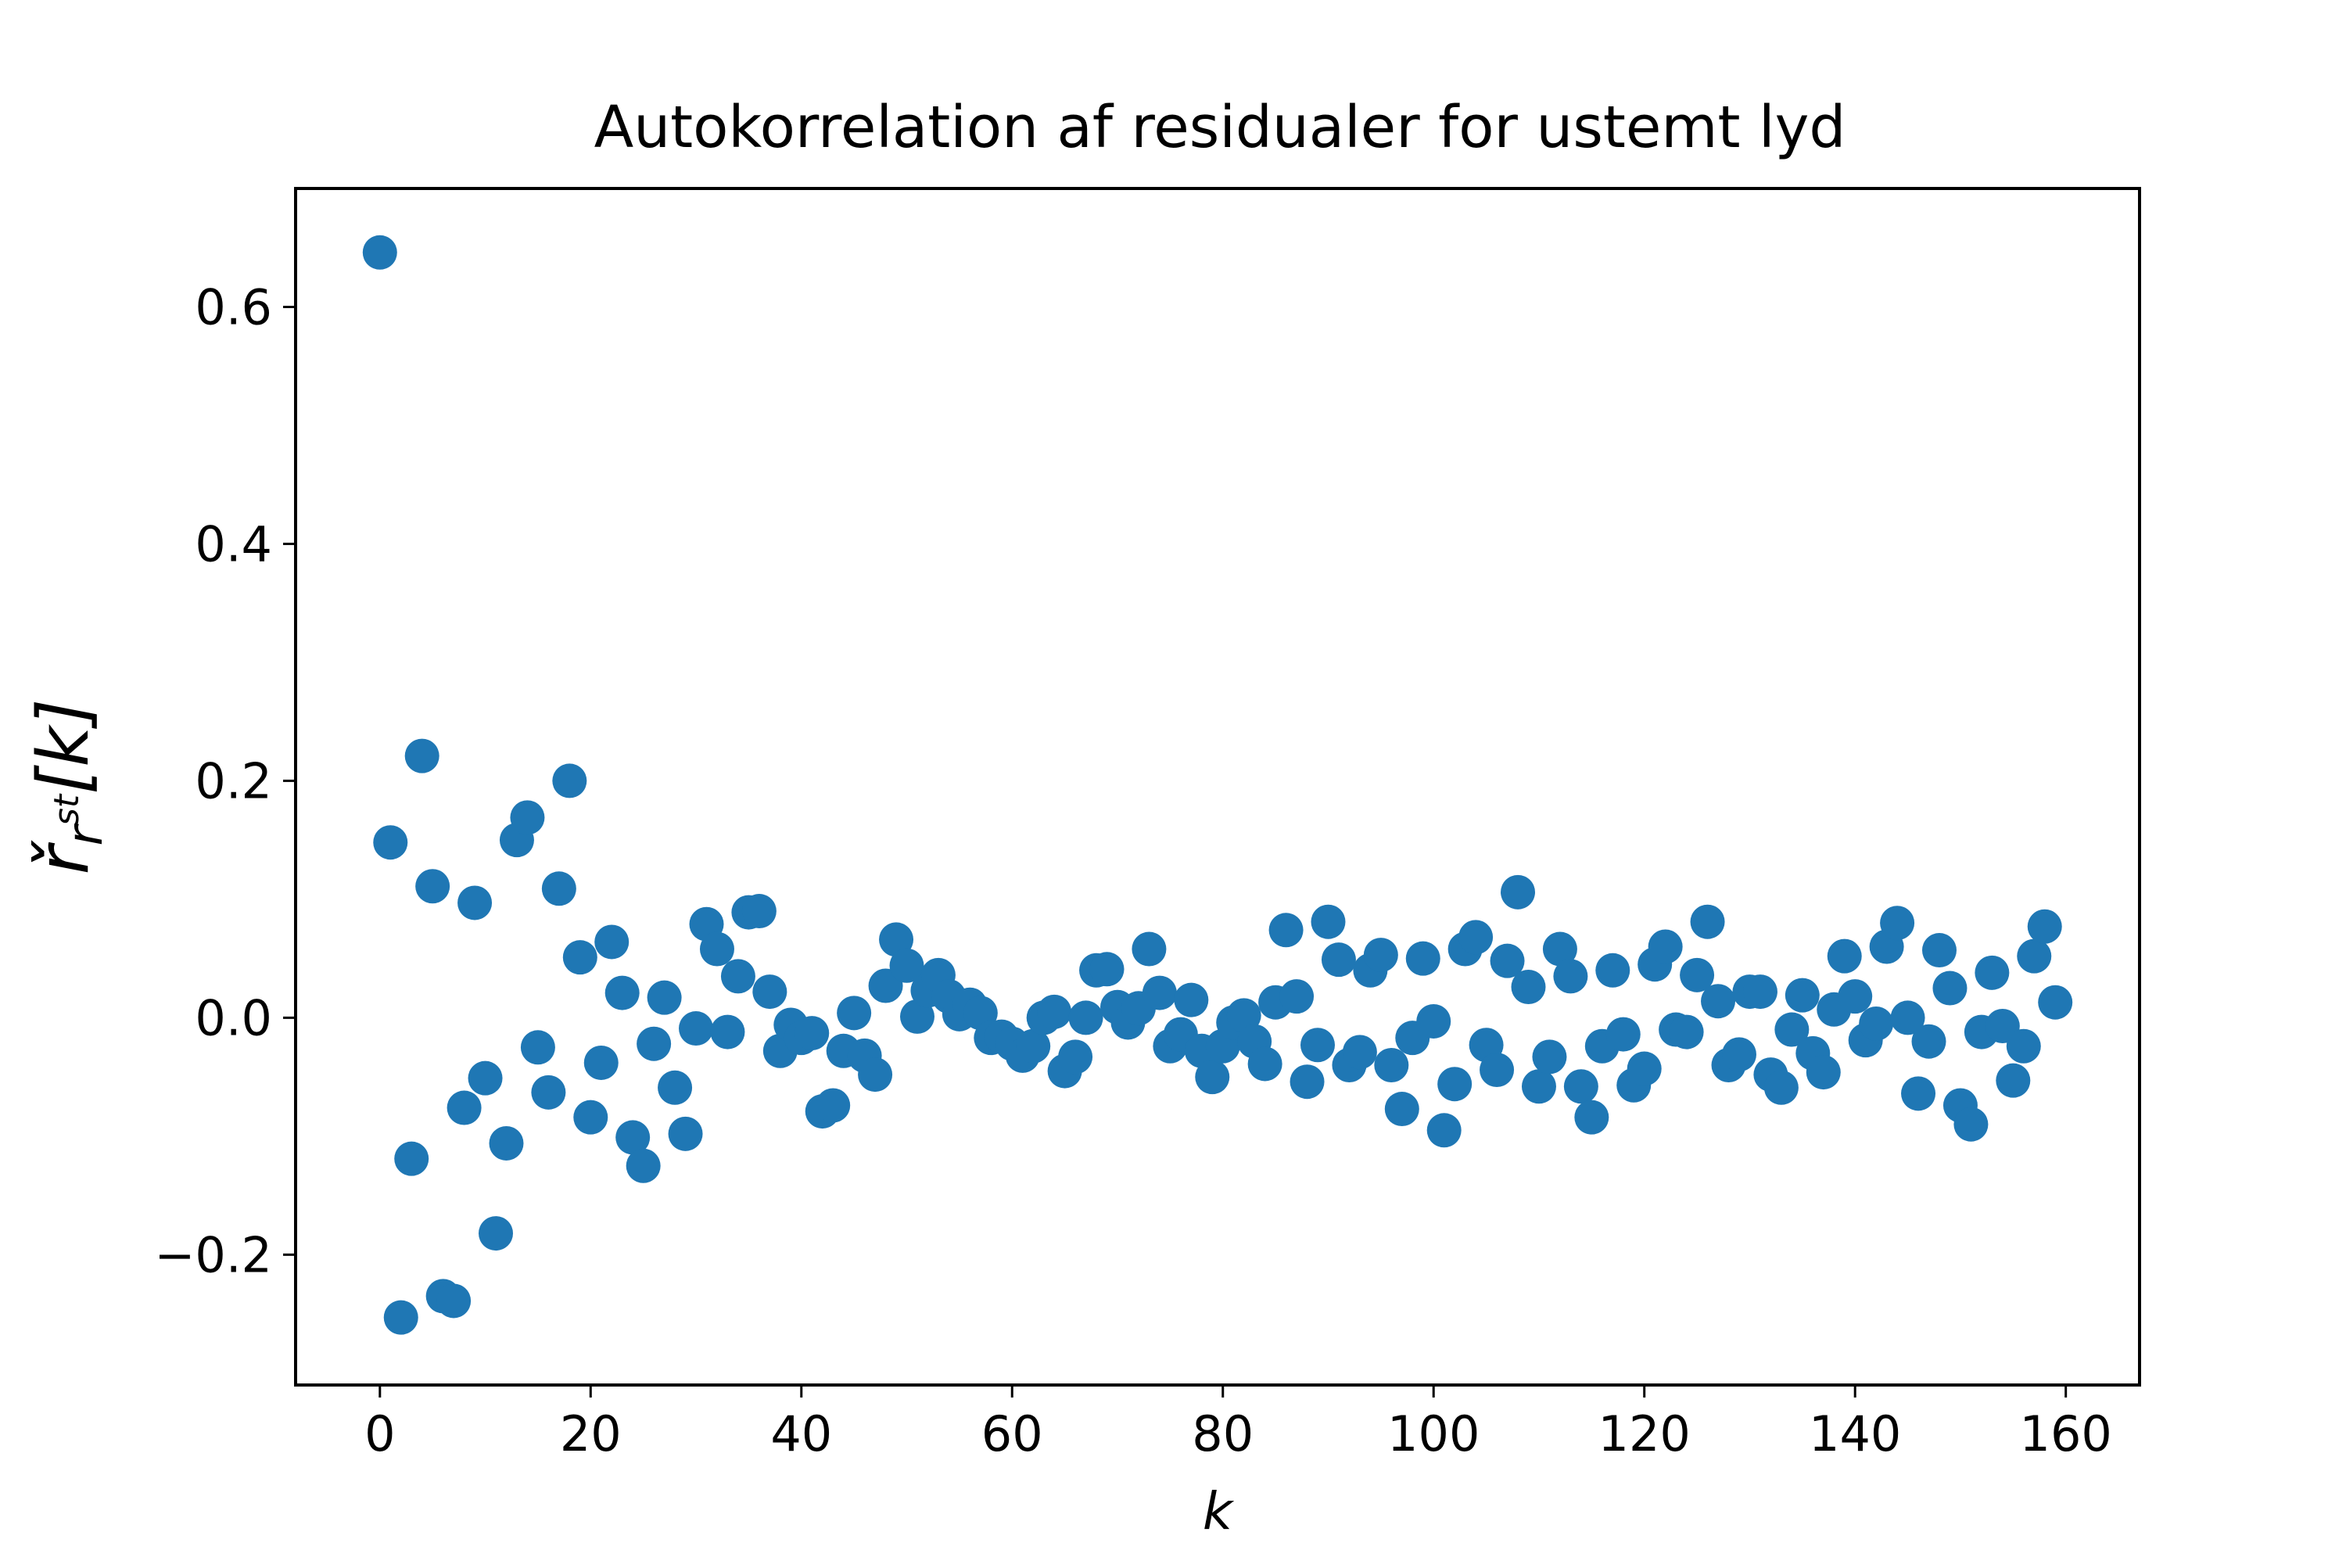  I want to click on y-tick-label: 0.4, so click(234, 543).